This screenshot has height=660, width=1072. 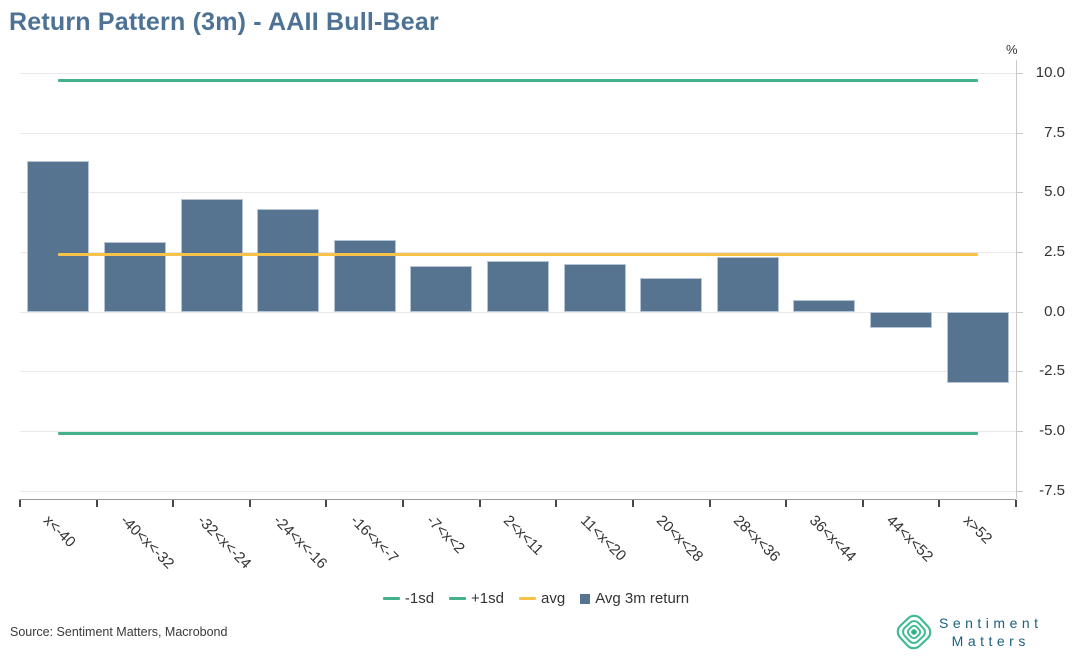 I want to click on bar--16<x<-7, so click(x=364, y=276).